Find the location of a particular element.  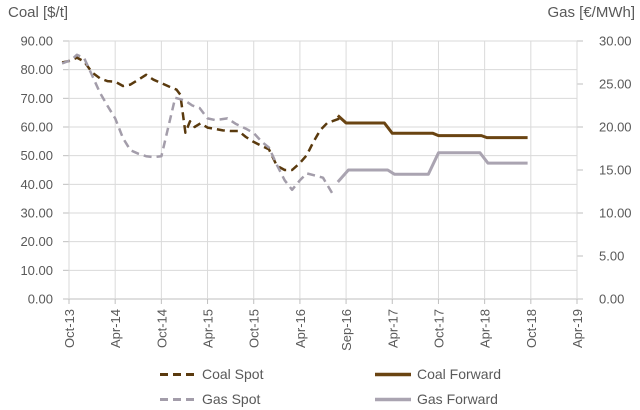

y-left-axis-label: 70.00 is located at coordinates (36, 98).